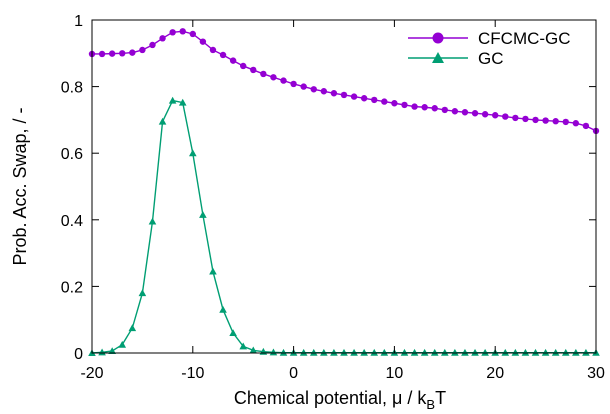 The width and height of the screenshot is (610, 414). Describe the element at coordinates (78, 354) in the screenshot. I see `y-tick-label: 0` at that location.